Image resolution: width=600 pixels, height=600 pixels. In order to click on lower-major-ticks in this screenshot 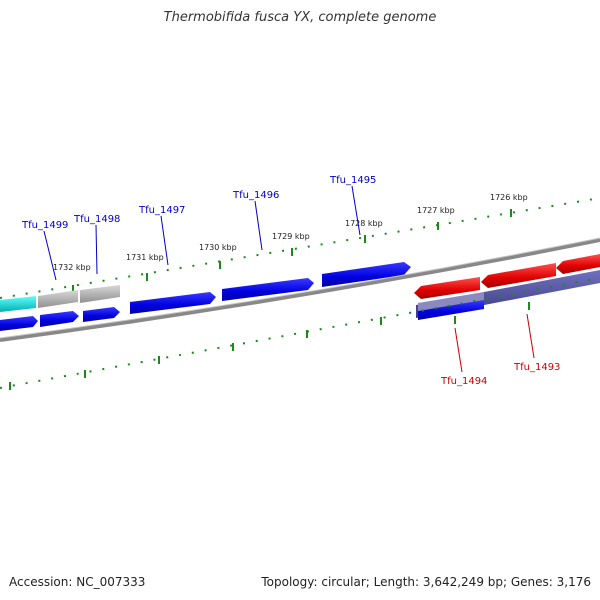, I will do `click(269, 346)`.